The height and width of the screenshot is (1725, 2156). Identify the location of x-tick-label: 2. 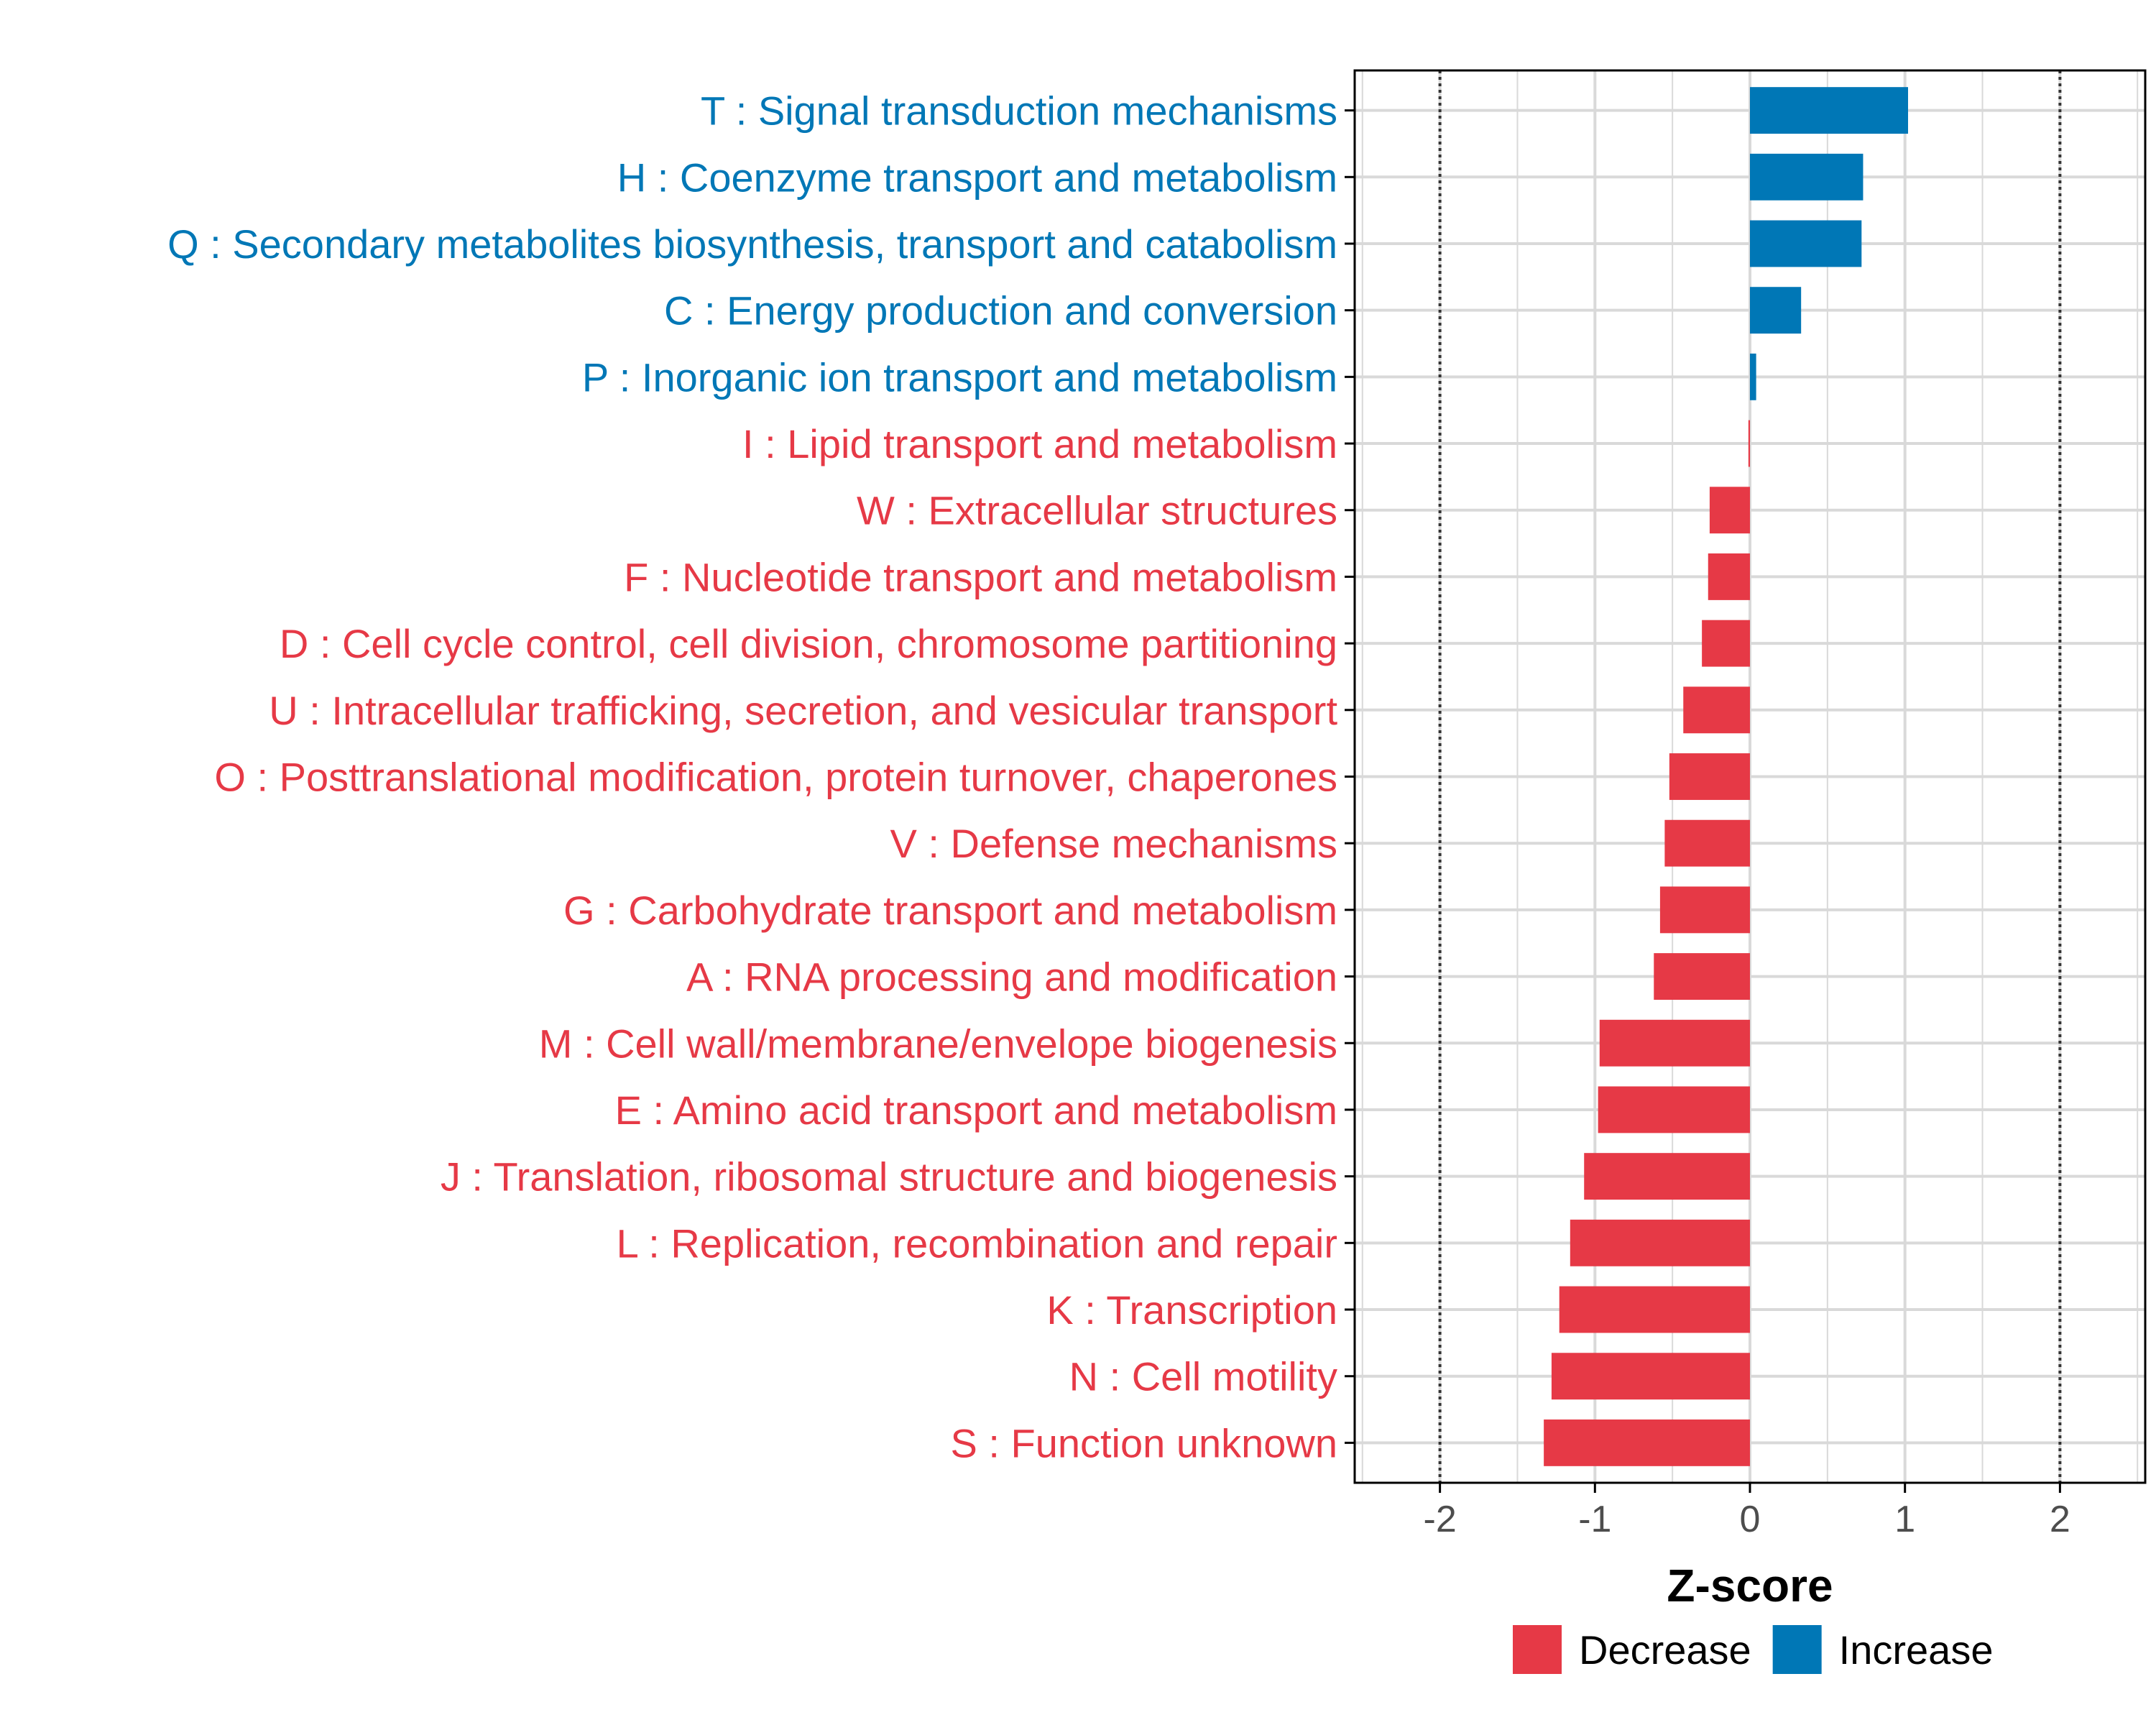
(2060, 1519).